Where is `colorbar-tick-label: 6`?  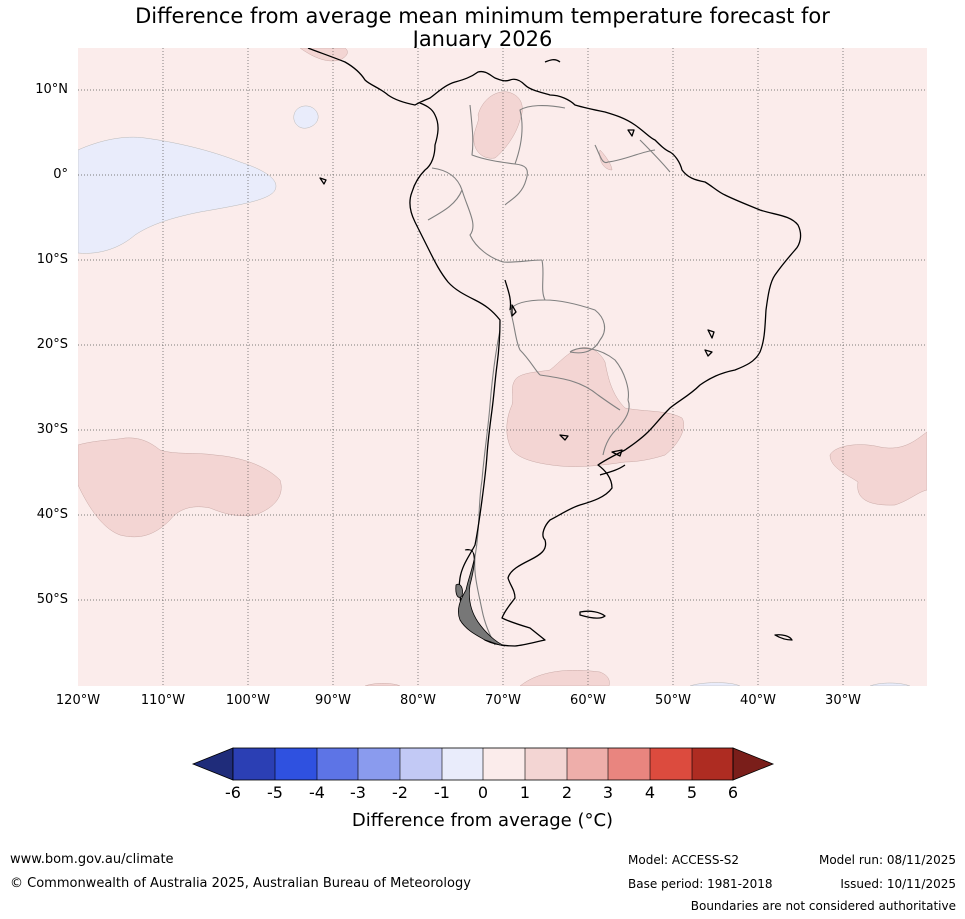
colorbar-tick-label: 6 is located at coordinates (733, 792).